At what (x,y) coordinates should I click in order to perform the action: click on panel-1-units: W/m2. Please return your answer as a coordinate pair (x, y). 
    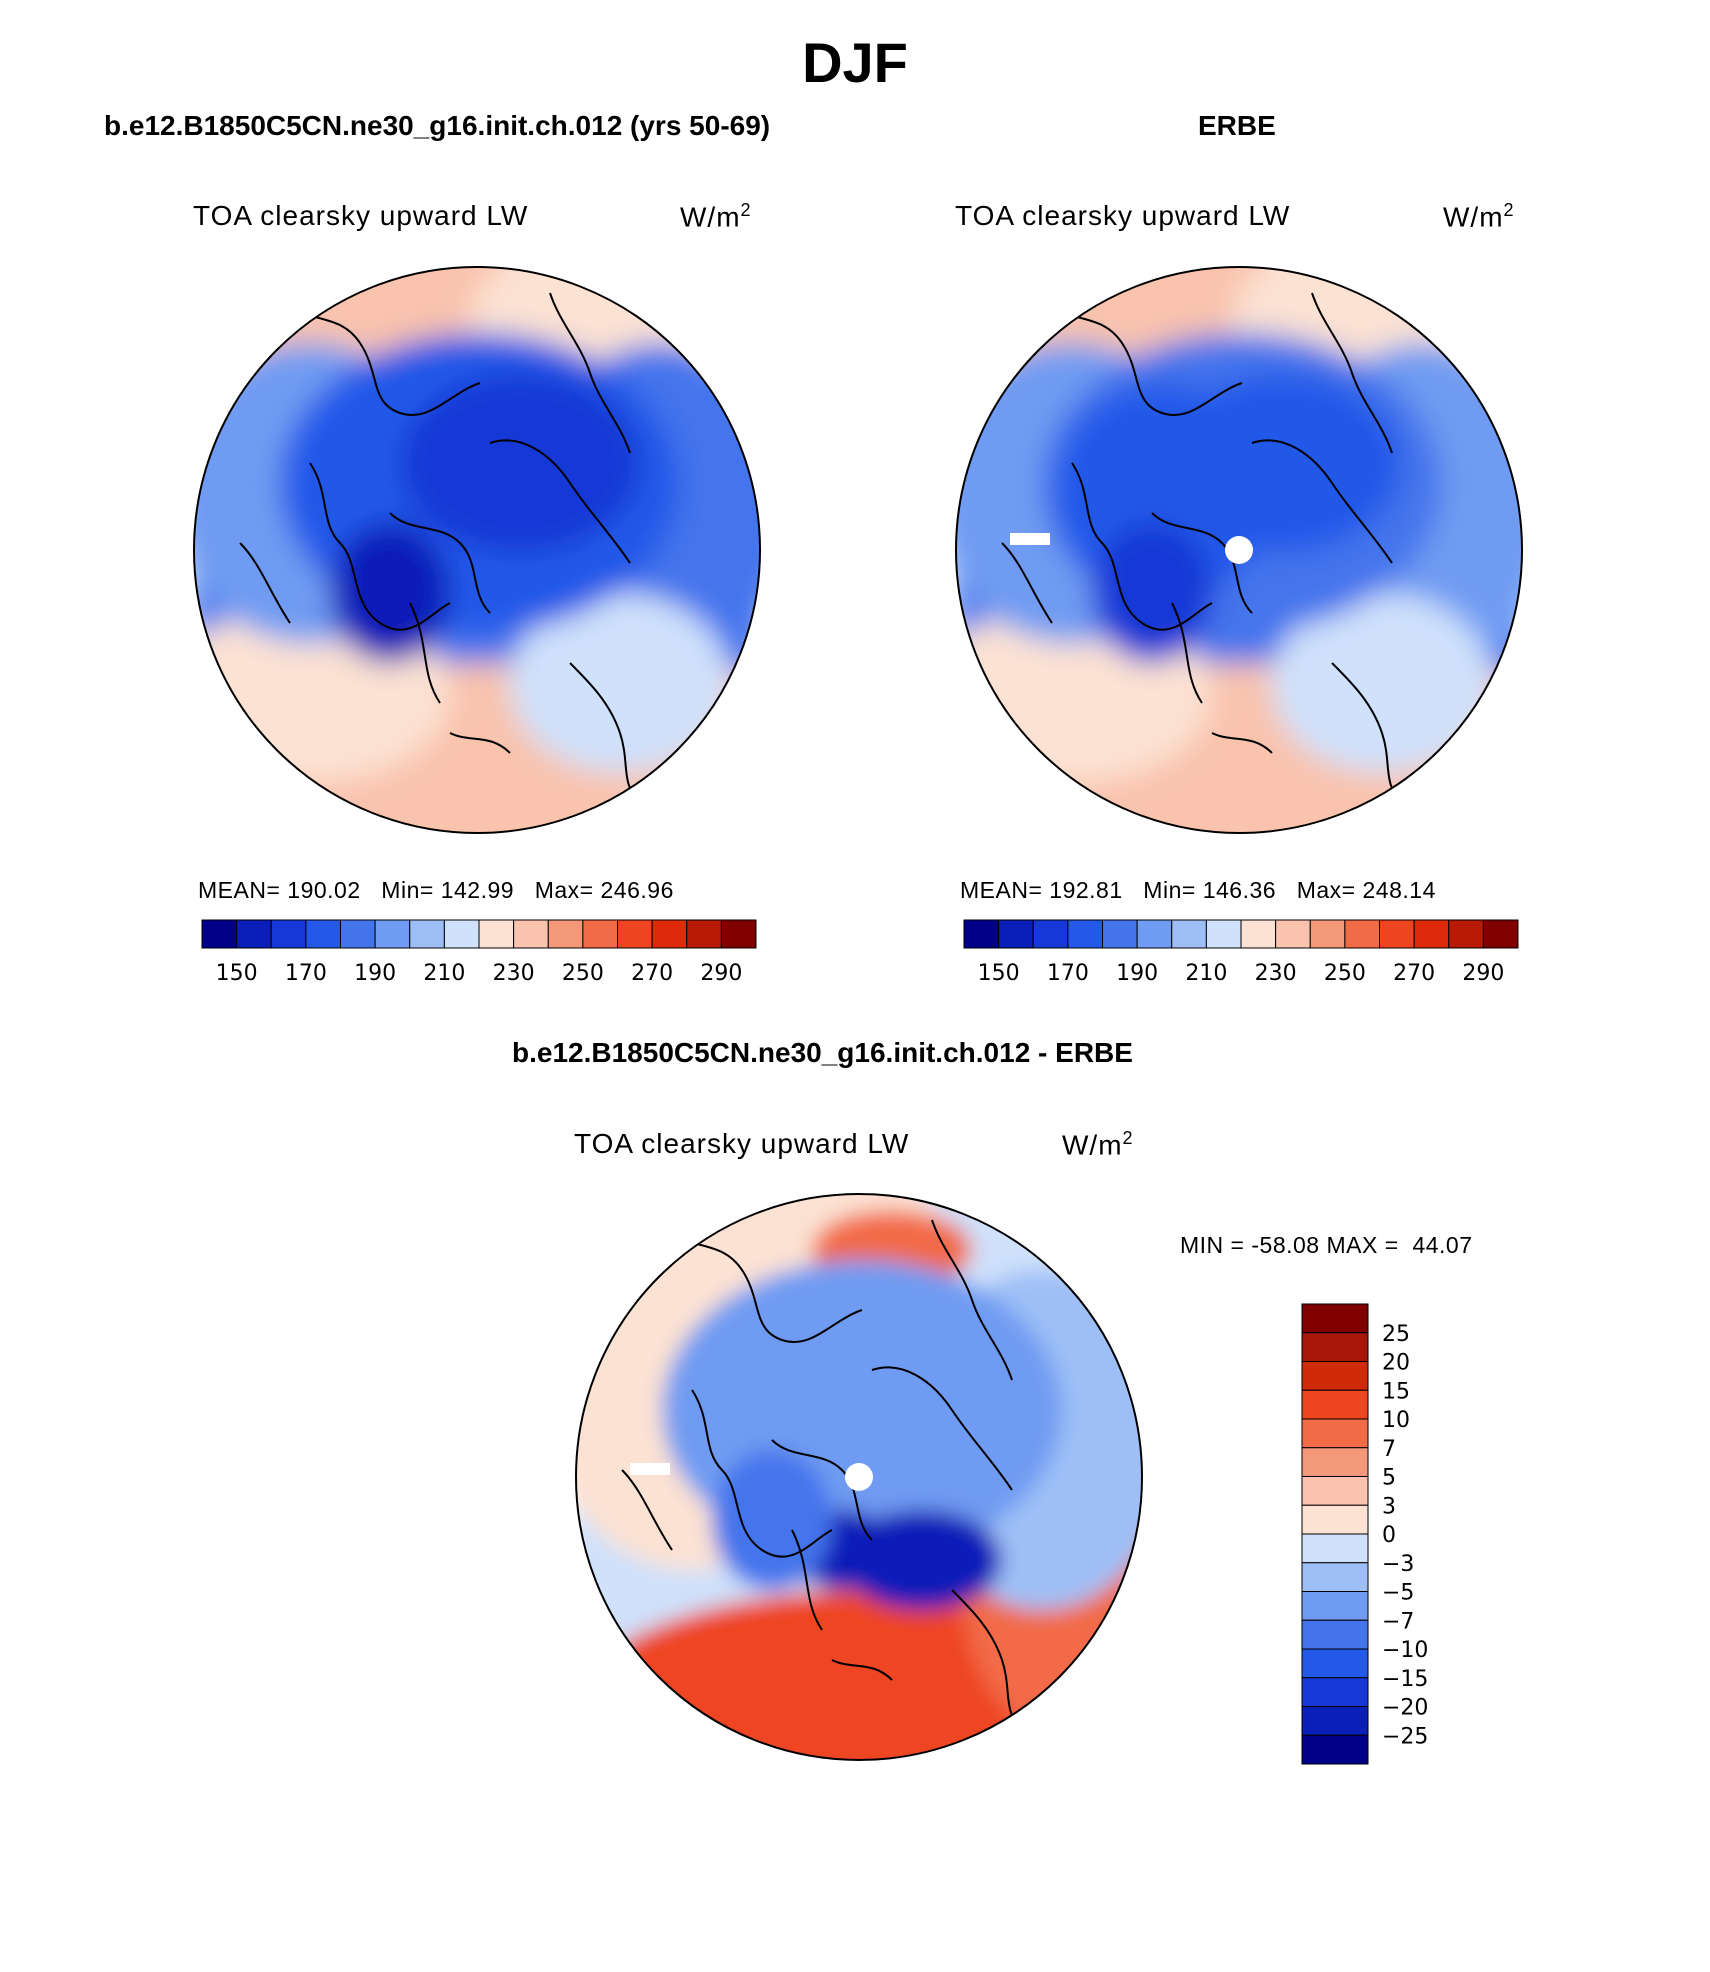
    Looking at the image, I should click on (716, 216).